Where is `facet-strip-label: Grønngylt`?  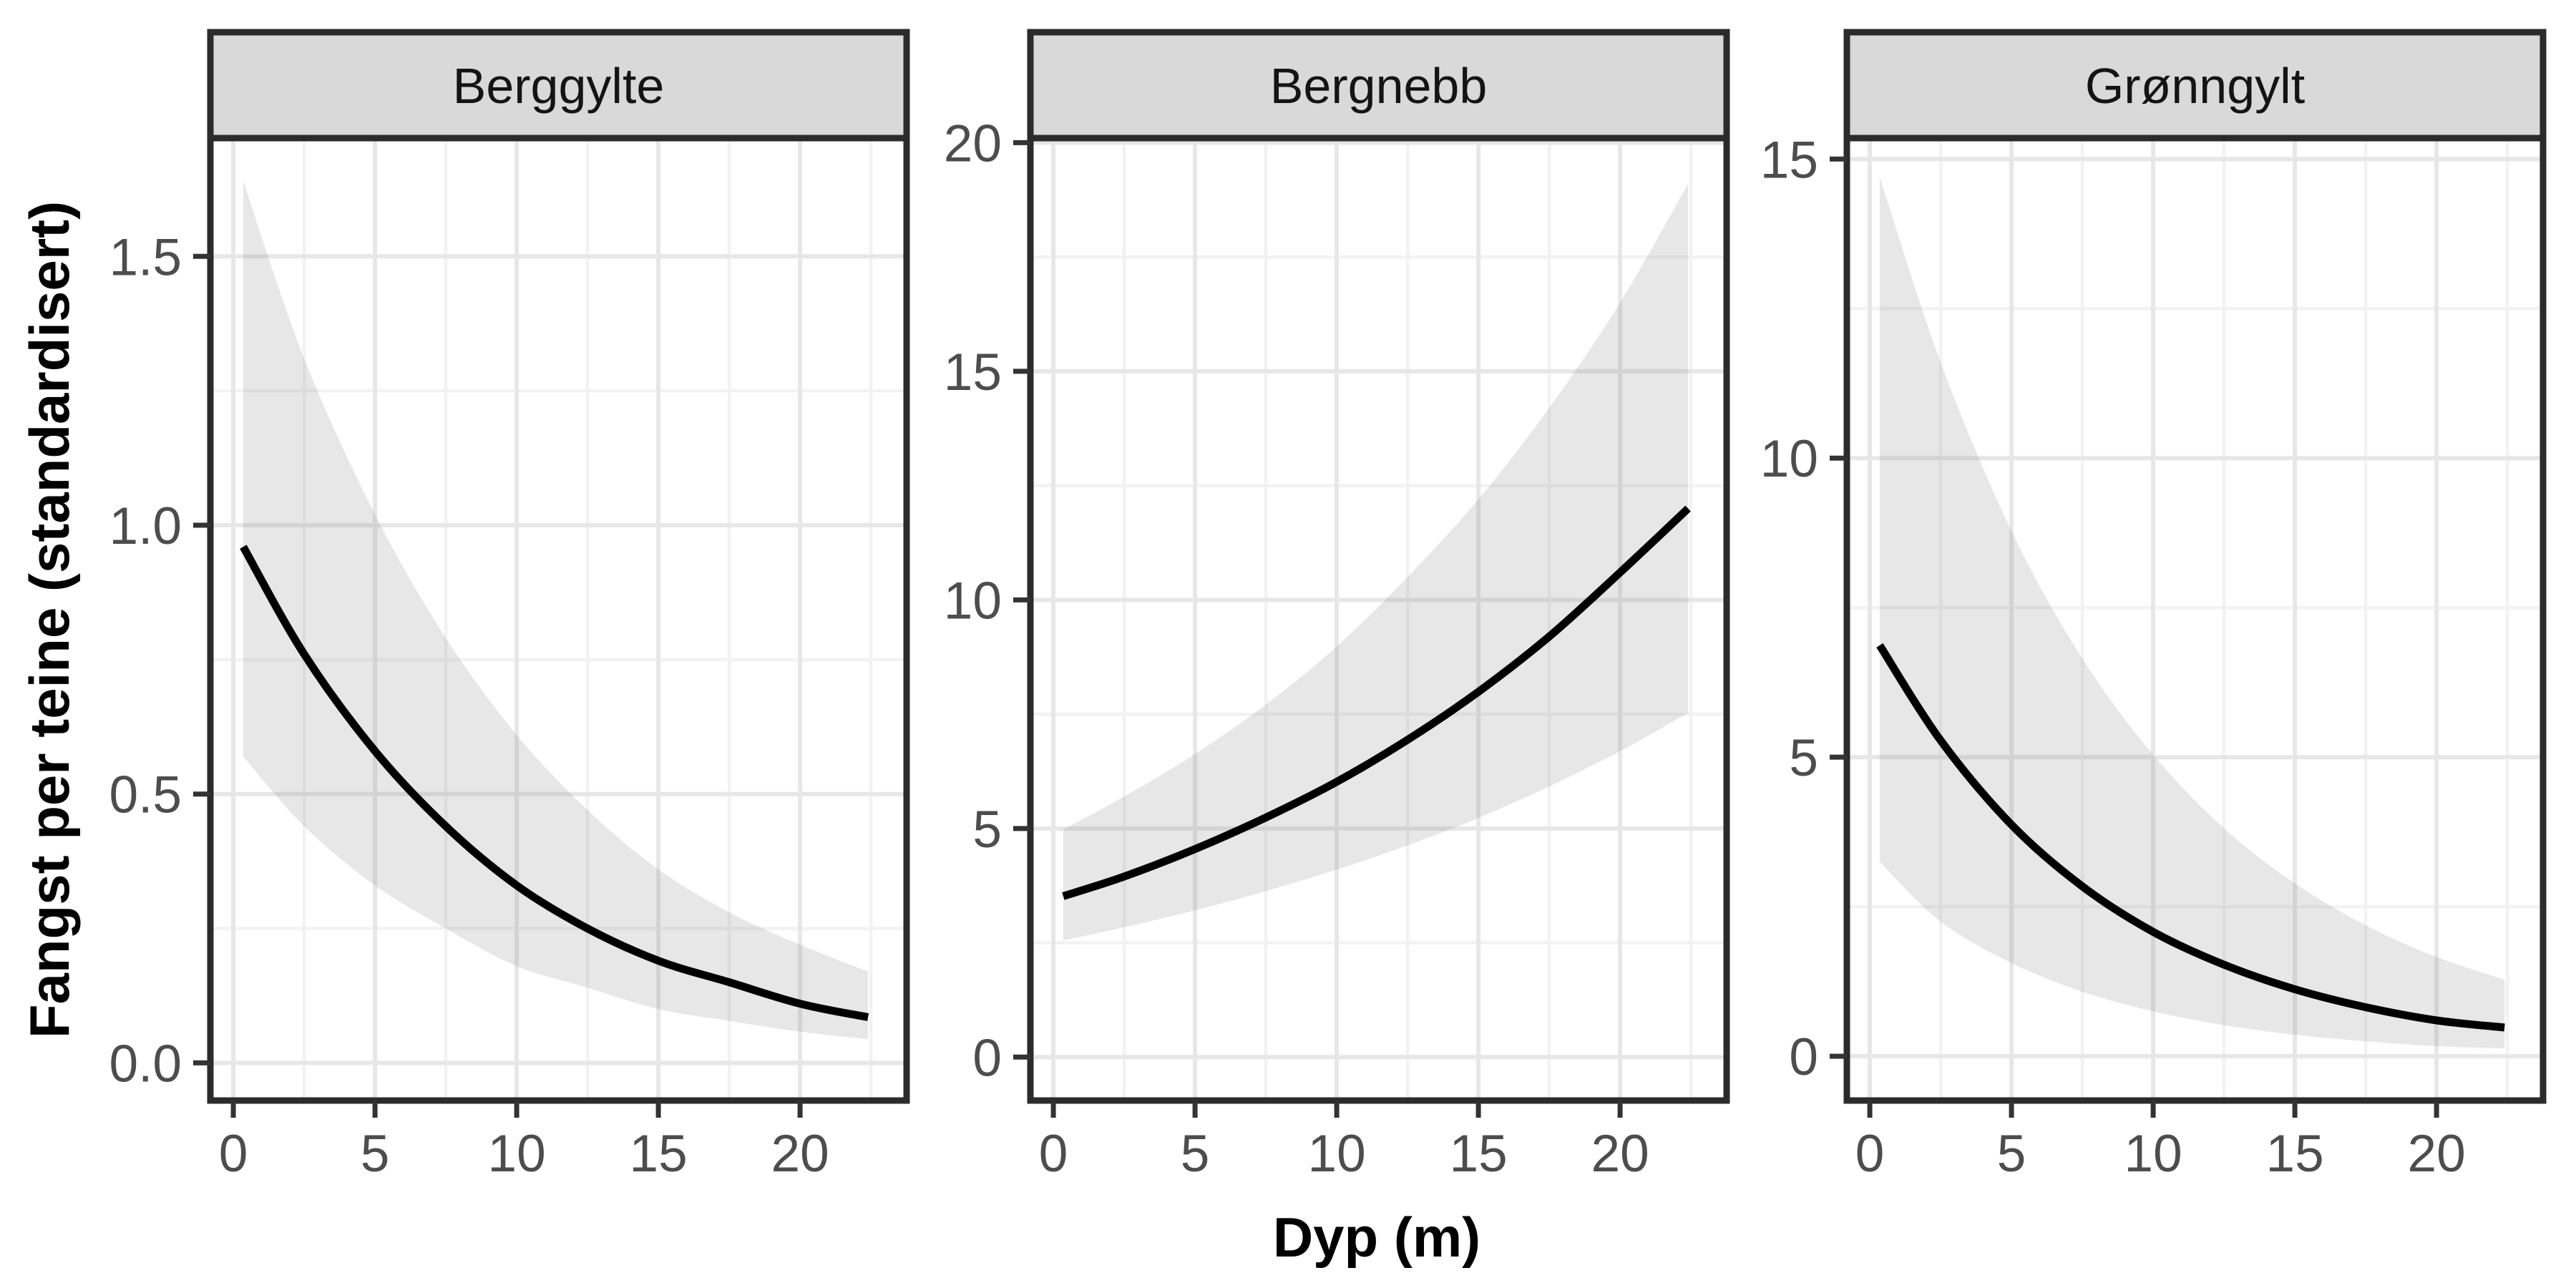
facet-strip-label: Grønngylt is located at coordinates (2195, 86).